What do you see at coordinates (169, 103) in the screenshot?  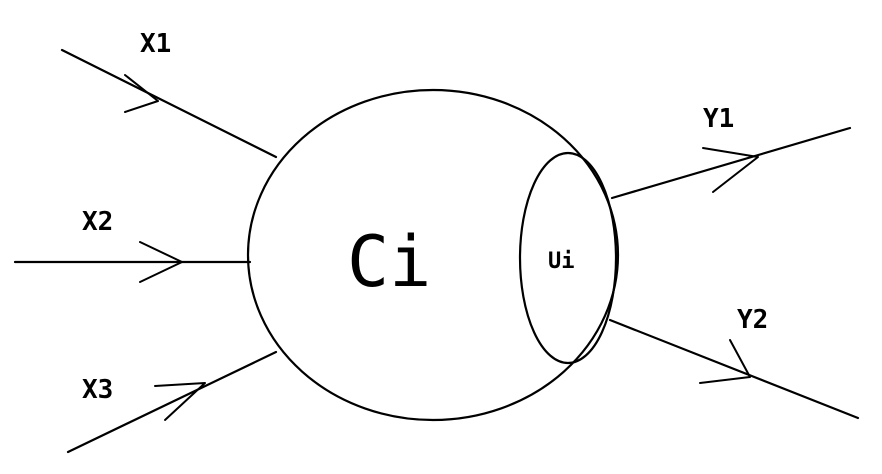 I see `input-arrow-x1` at bounding box center [169, 103].